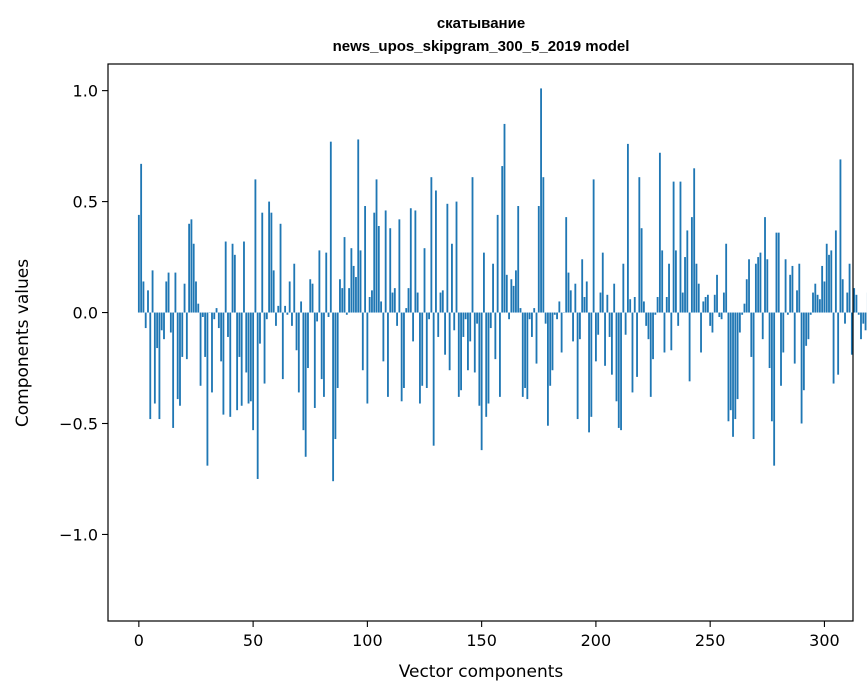  What do you see at coordinates (481, 23) in the screenshot?
I see `chart-title-line-1: скатывание` at bounding box center [481, 23].